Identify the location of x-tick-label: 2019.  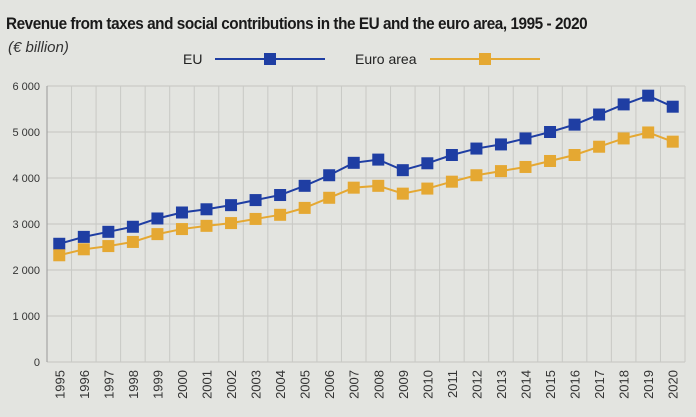
(648, 384).